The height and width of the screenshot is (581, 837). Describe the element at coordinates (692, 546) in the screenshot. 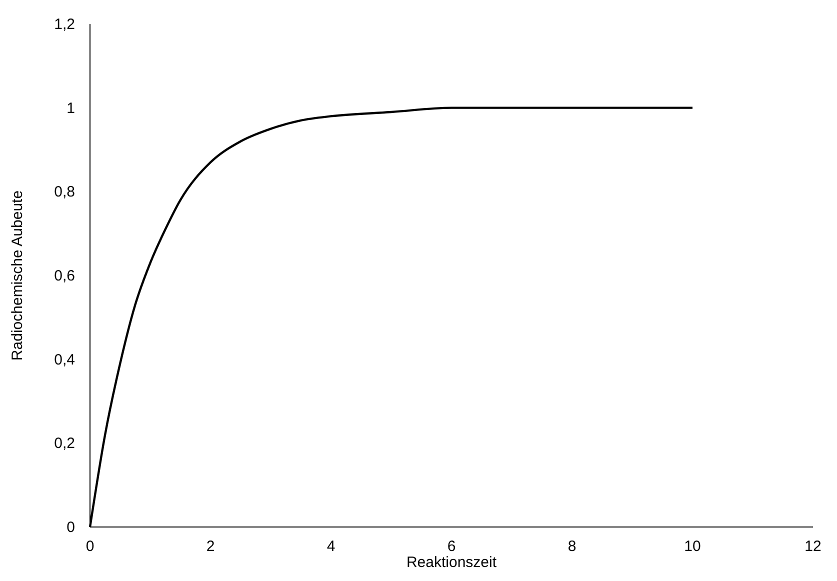

I see `x-tick-label: 10` at that location.